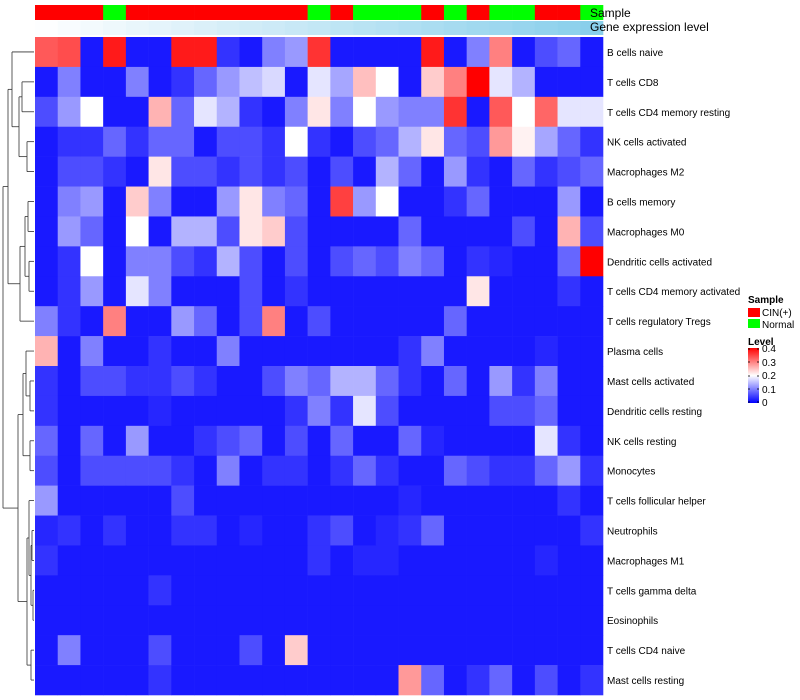 Image resolution: width=800 pixels, height=700 pixels. What do you see at coordinates (646, 143) in the screenshot?
I see `row-label: NK cells activated` at bounding box center [646, 143].